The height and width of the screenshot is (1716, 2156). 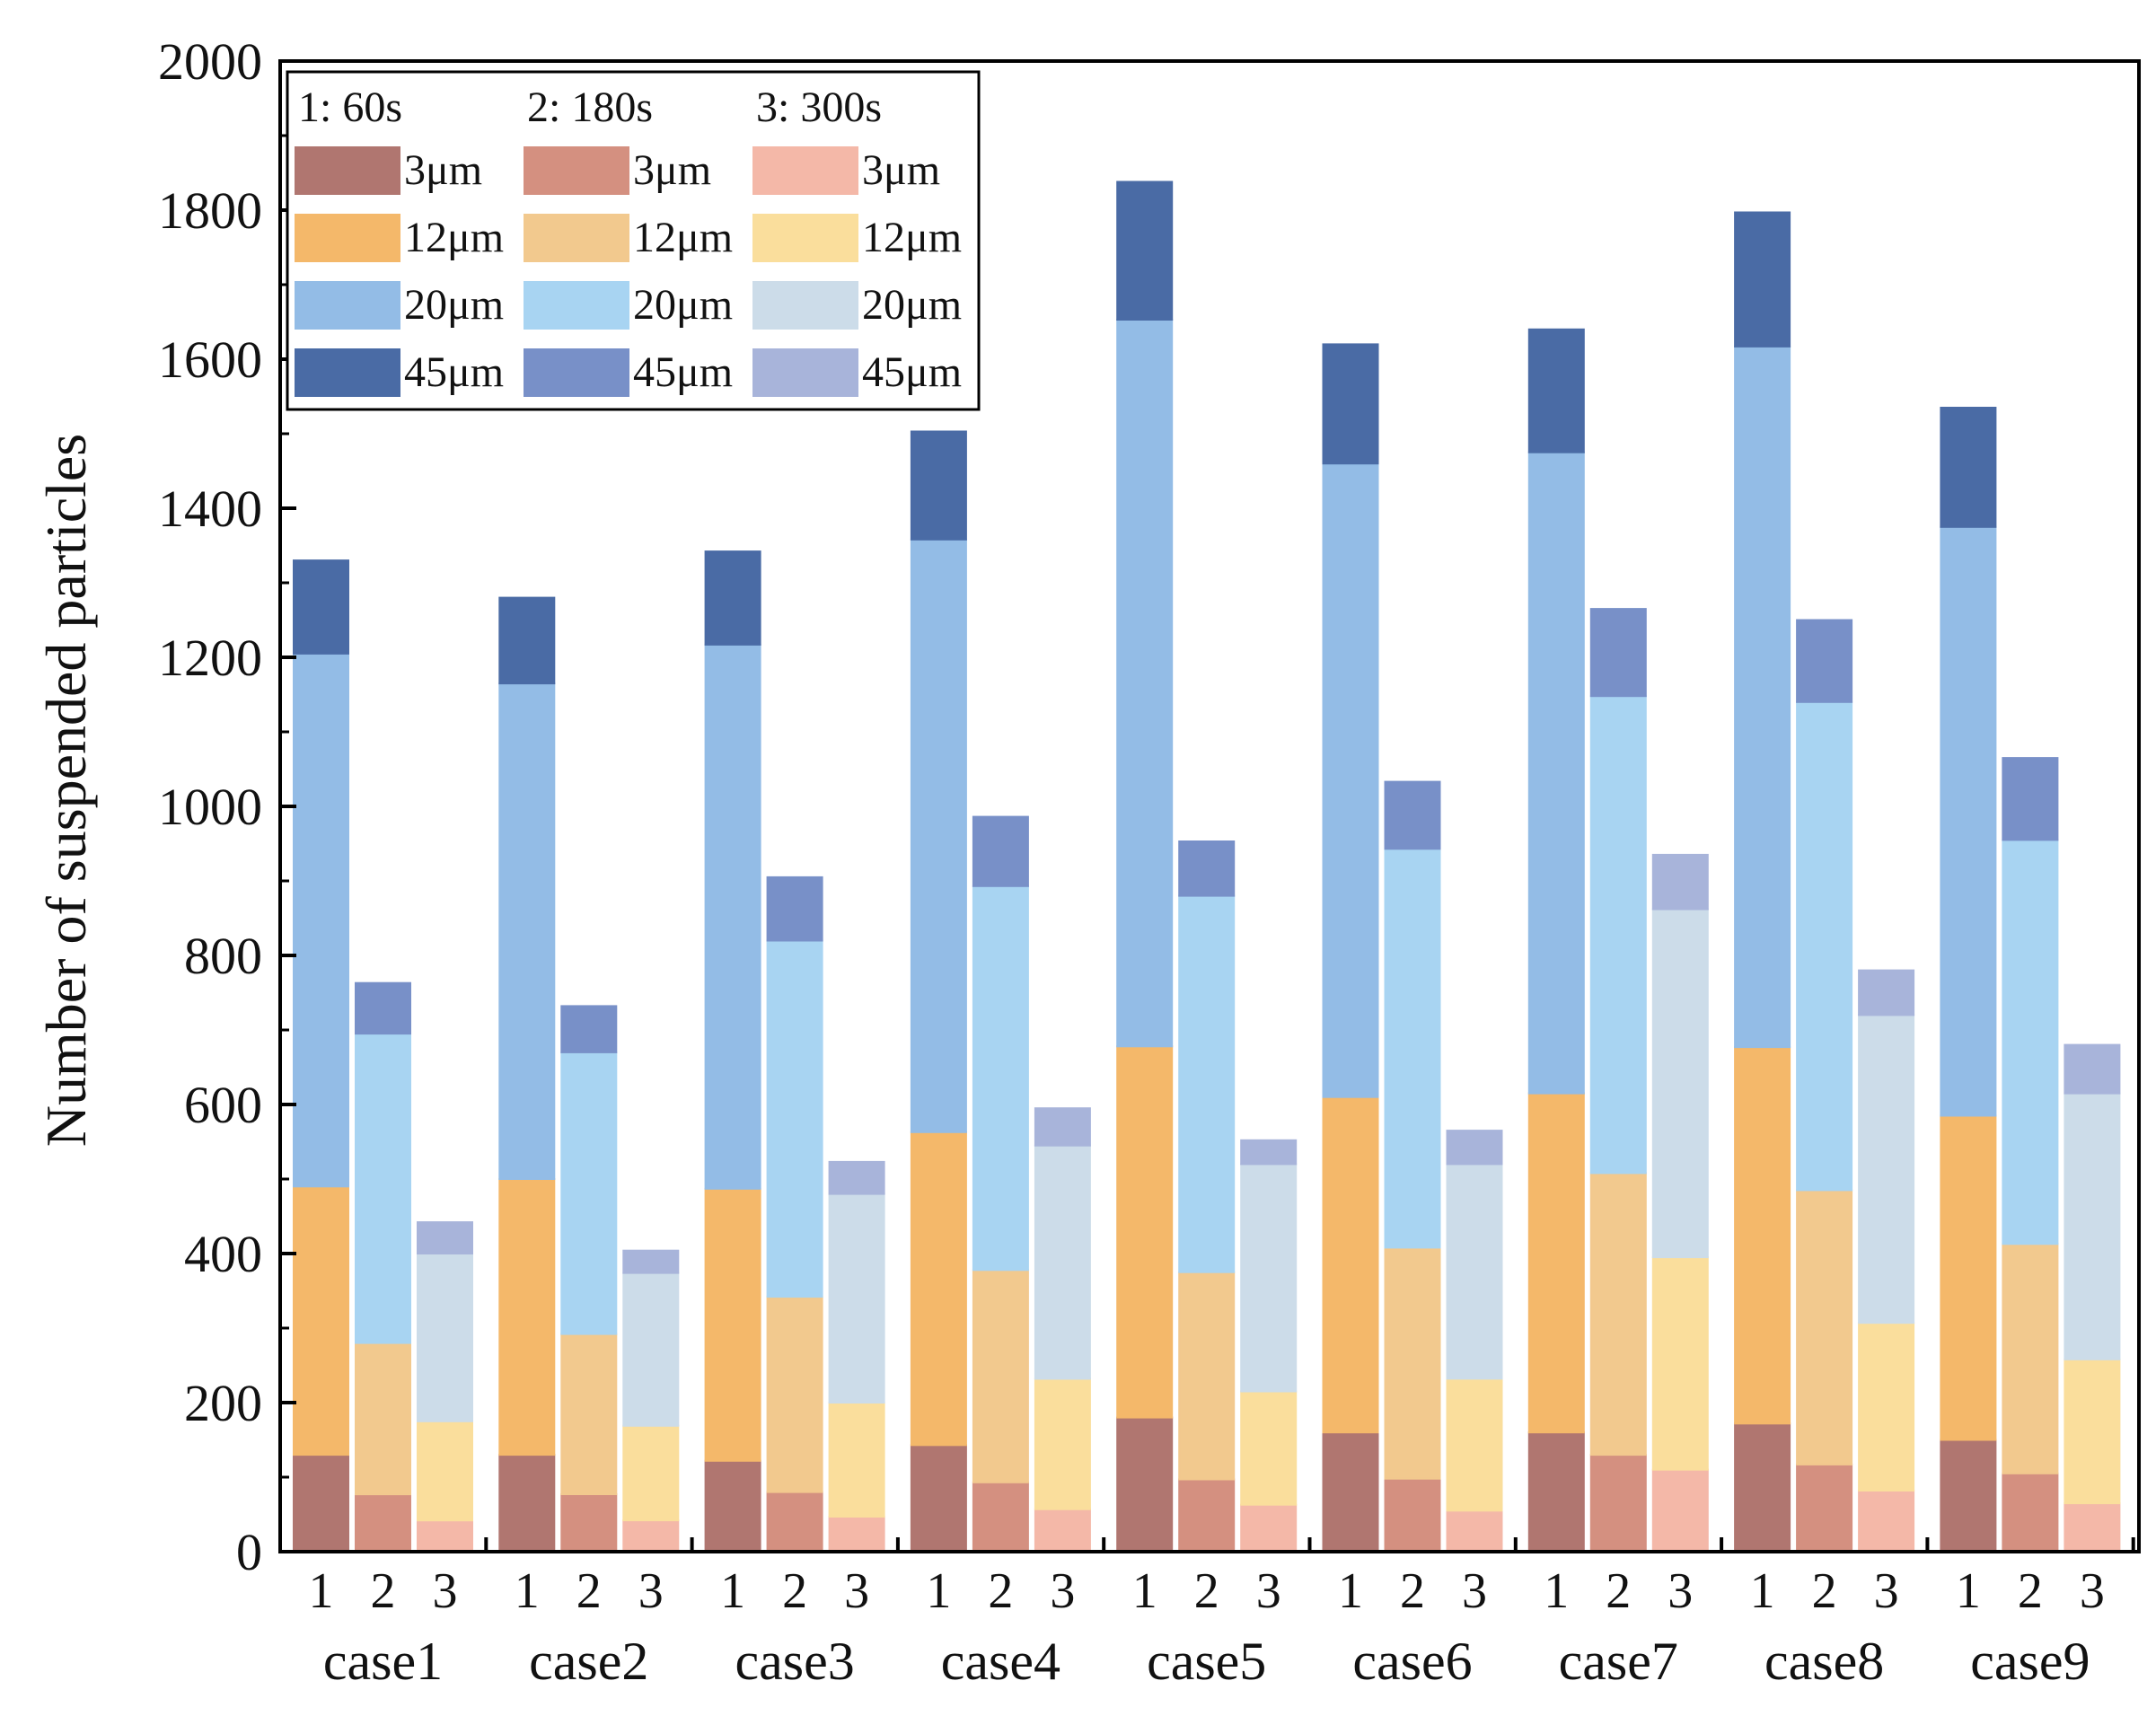 I want to click on bar-case3-t1-3um, so click(x=732, y=1506).